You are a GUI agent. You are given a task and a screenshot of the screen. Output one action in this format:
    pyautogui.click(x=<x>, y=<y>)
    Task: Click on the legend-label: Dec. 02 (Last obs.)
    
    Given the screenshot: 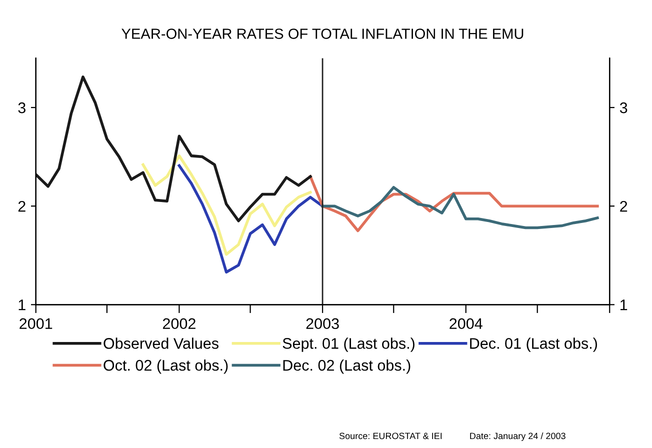 What is the action you would take?
    pyautogui.click(x=346, y=367)
    